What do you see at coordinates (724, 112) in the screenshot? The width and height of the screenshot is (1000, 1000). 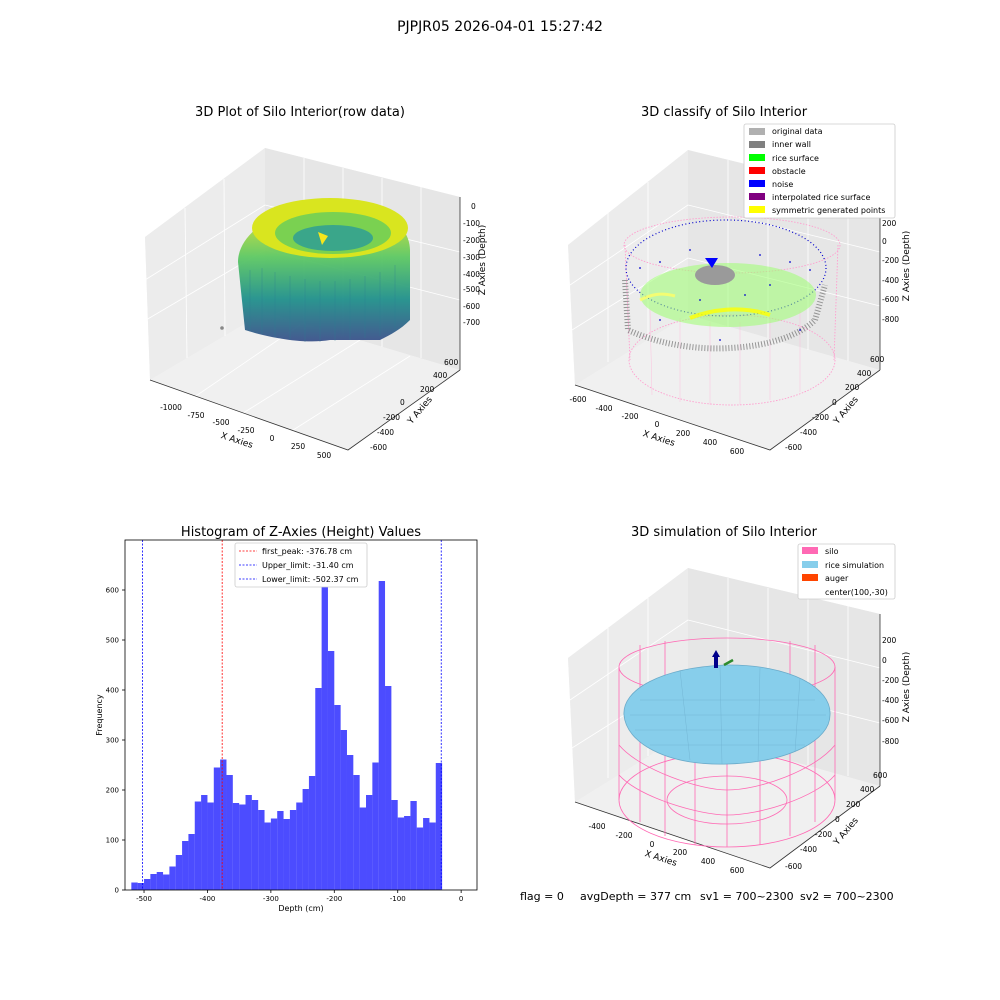 I see `panel2-title: 3D classify of Silo Interior` at bounding box center [724, 112].